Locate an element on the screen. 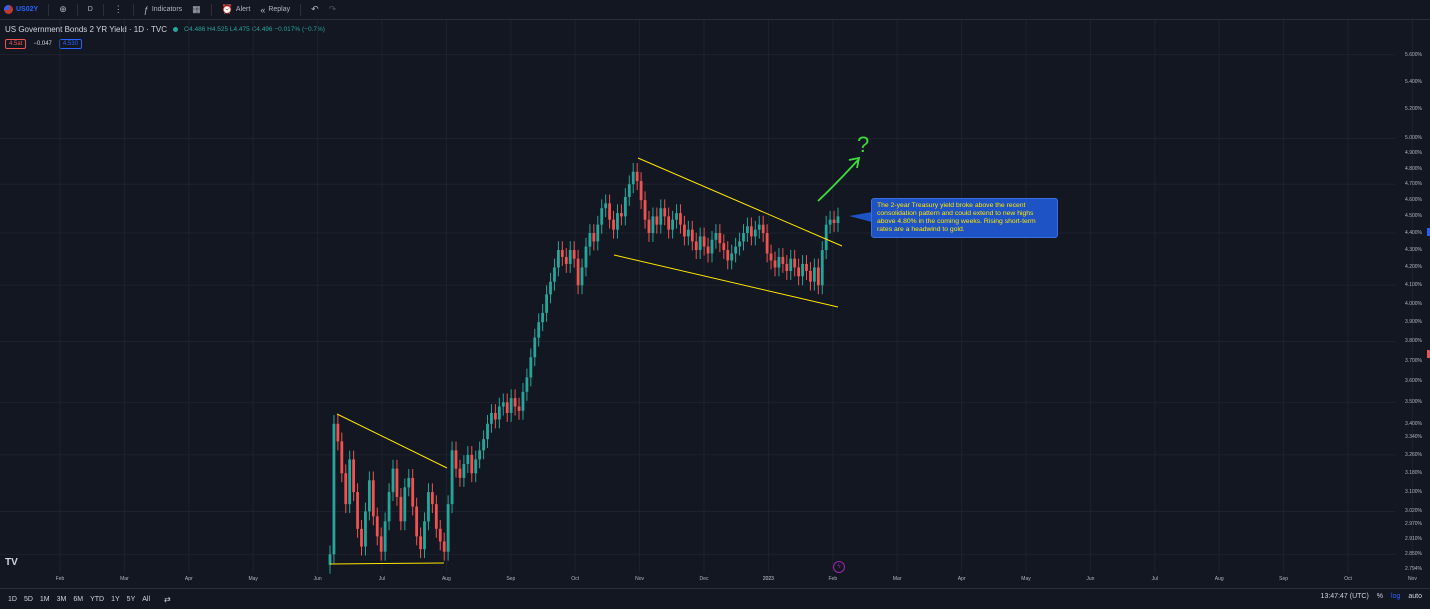  percent-toggle: % is located at coordinates (1380, 596).